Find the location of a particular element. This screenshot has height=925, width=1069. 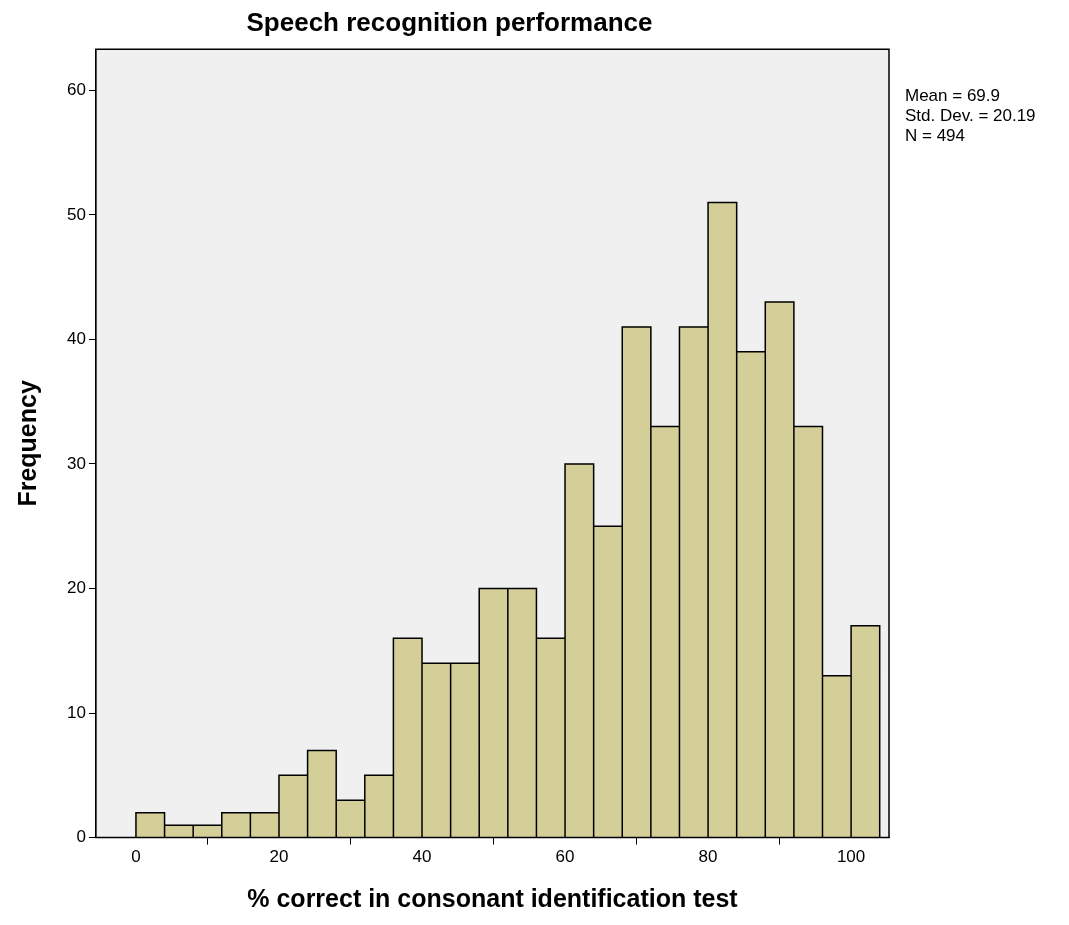

y-tick-label: 10 is located at coordinates (76, 712).